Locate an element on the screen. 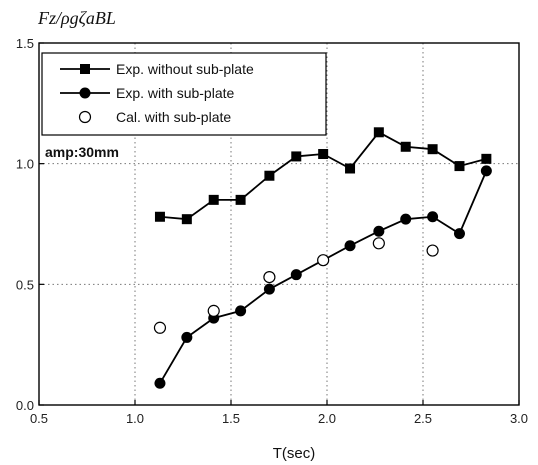 The height and width of the screenshot is (465, 538). x-tick-label-5: 3.0 is located at coordinates (519, 418).